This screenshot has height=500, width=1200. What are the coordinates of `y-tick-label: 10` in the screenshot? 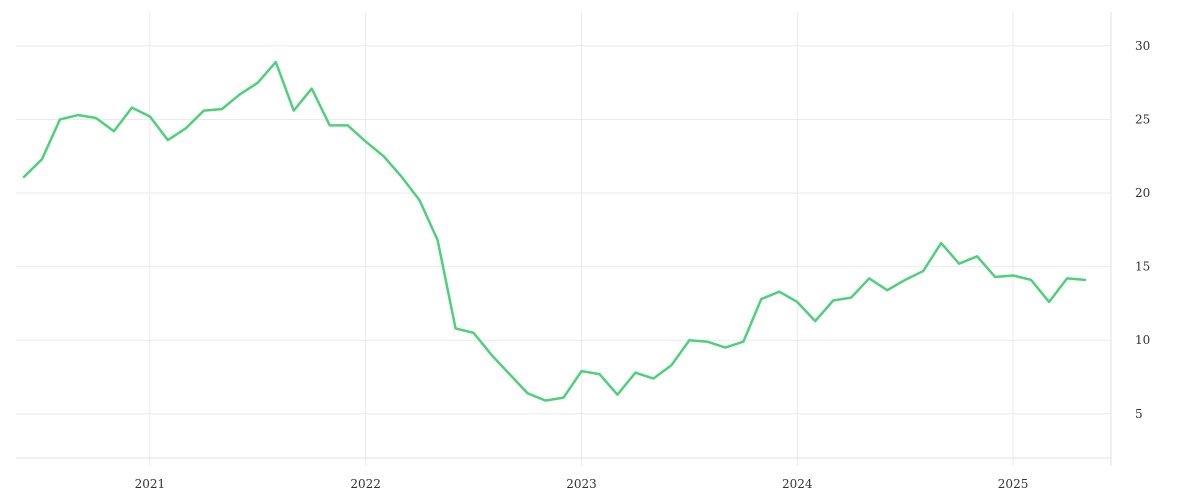 It's located at (1142, 340).